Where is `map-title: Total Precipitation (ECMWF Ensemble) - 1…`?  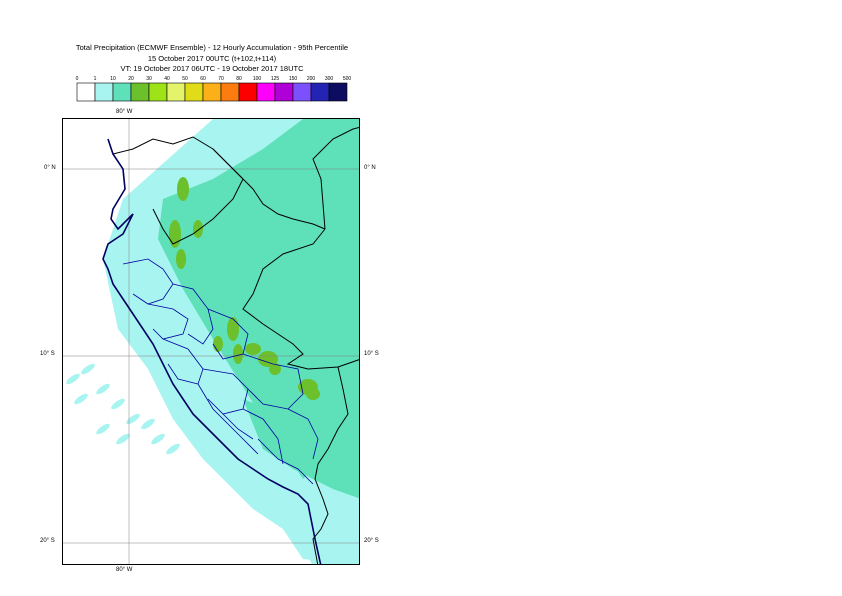 map-title: Total Precipitation (ECMWF Ensemble) - 1… is located at coordinates (212, 47).